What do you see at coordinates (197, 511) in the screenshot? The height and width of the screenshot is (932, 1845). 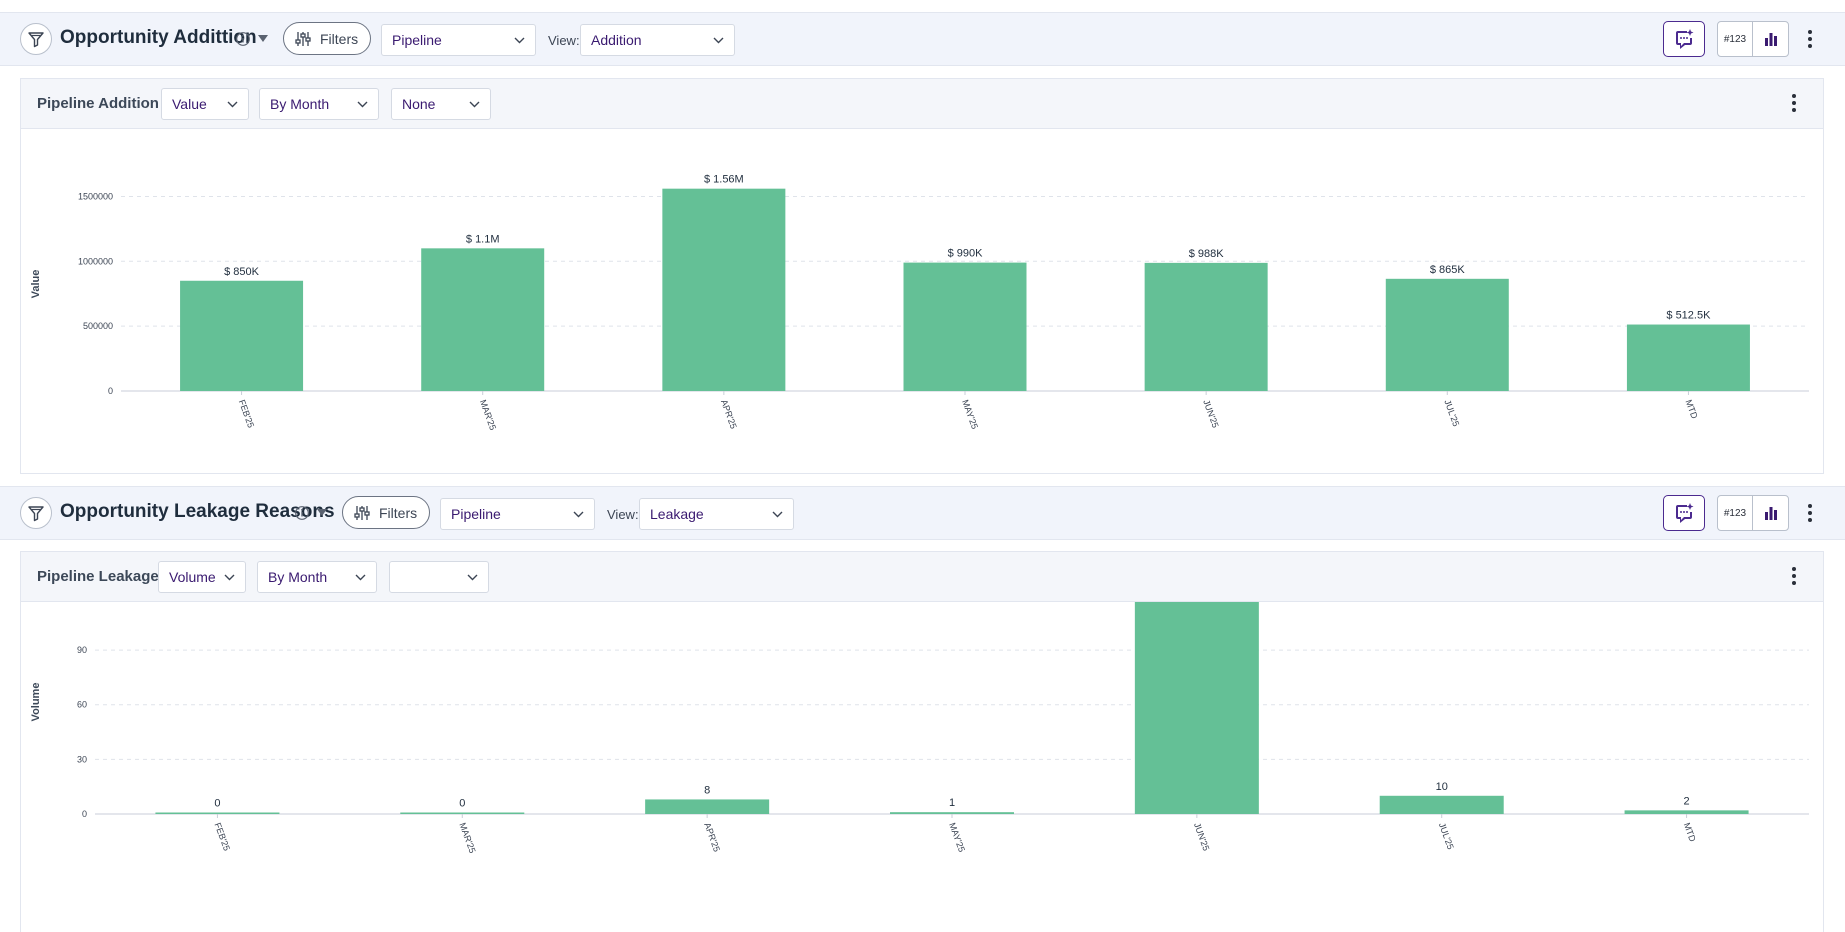 I see `section-title: Opportunity Leakage Reasons` at bounding box center [197, 511].